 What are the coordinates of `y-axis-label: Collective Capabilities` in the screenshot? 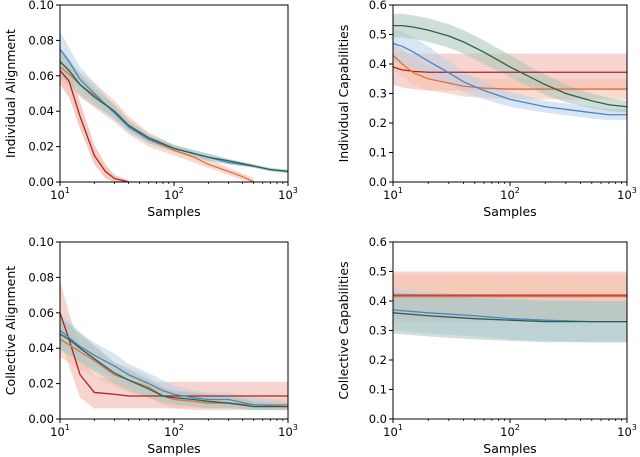 It's located at (343, 330).